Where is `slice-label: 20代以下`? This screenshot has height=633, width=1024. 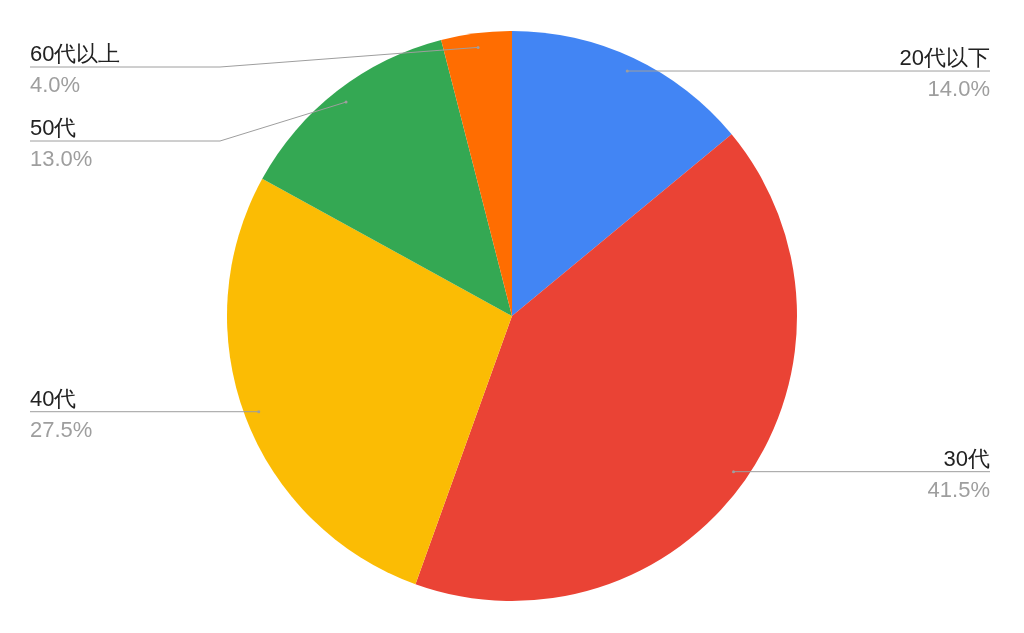 slice-label: 20代以下 is located at coordinates (944, 58).